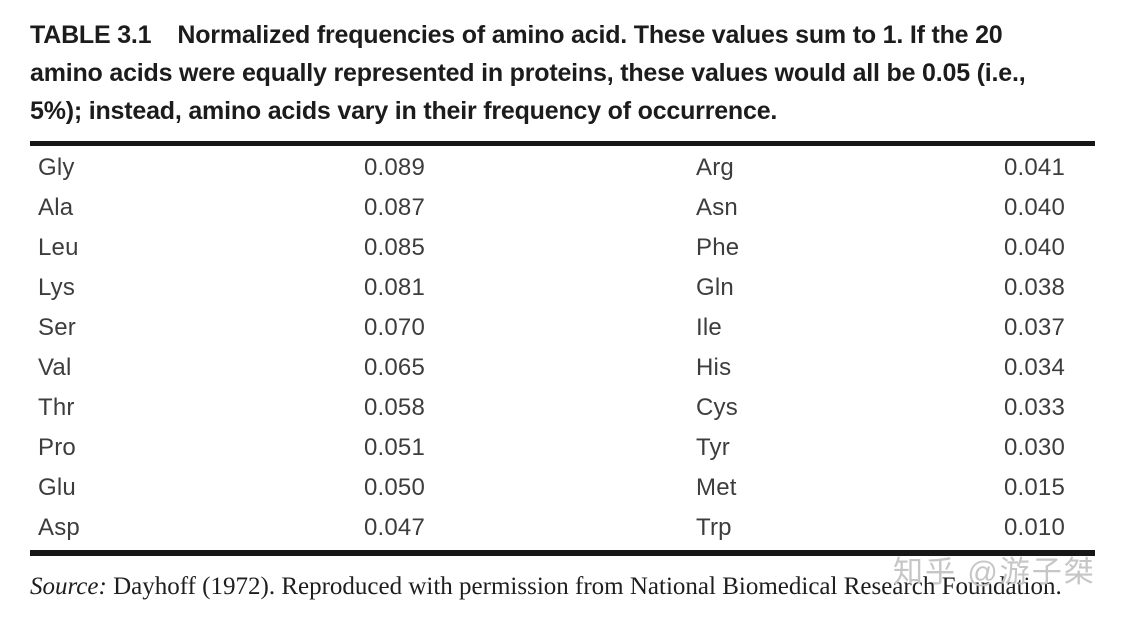 Image resolution: width=1137 pixels, height=619 pixels. What do you see at coordinates (394, 527) in the screenshot?
I see `amino-acid-value: 0.047` at bounding box center [394, 527].